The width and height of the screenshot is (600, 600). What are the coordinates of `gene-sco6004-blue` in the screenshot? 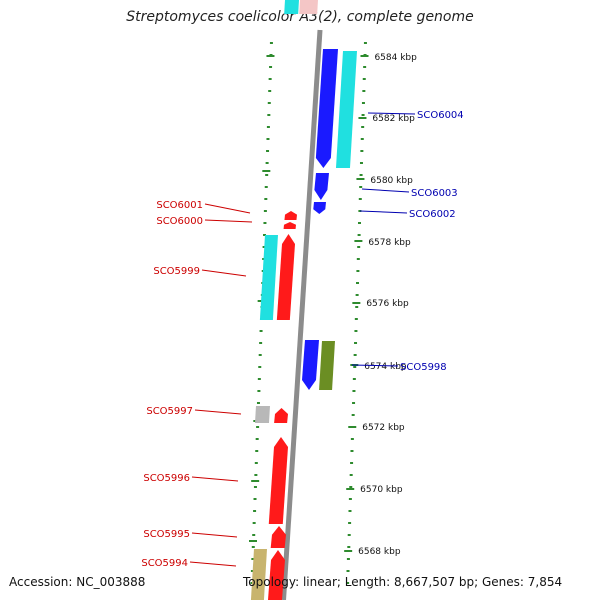 It's located at (326, 108).